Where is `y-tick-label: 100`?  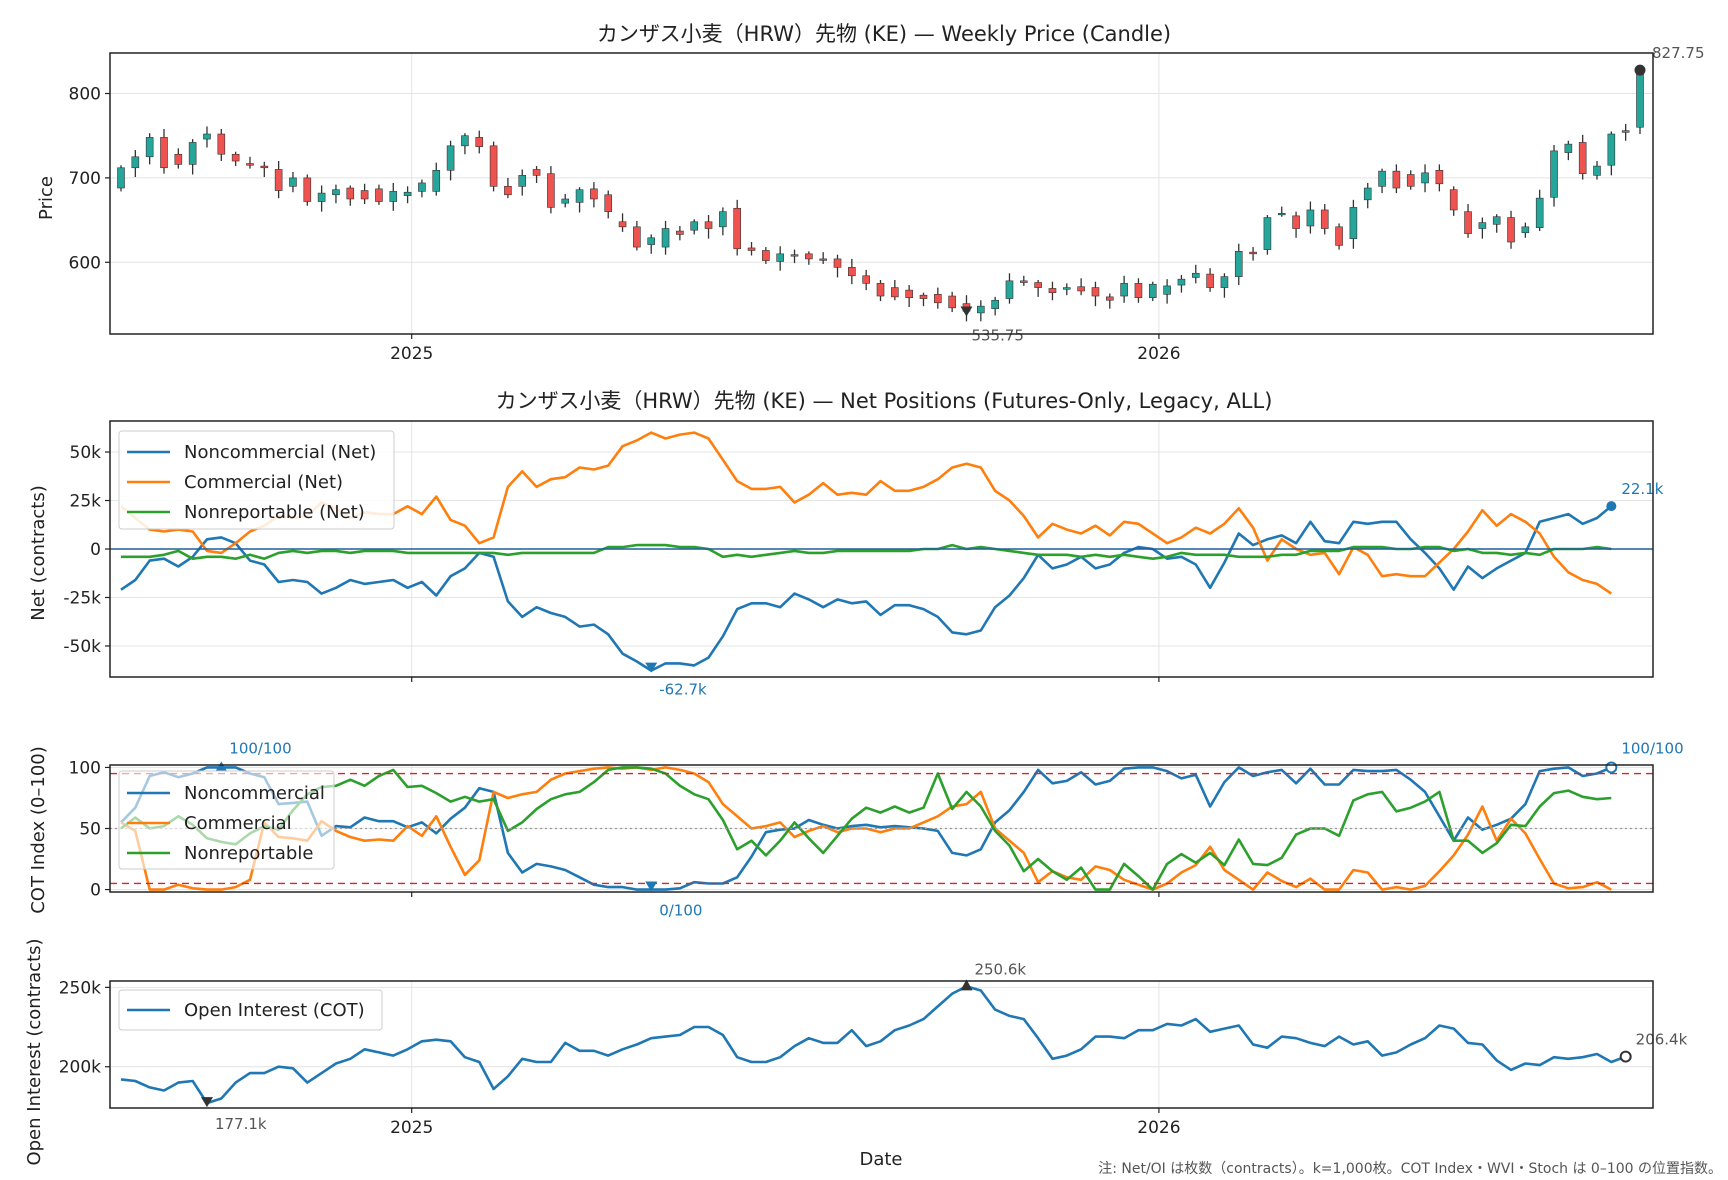 y-tick-label: 100 is located at coordinates (85, 768).